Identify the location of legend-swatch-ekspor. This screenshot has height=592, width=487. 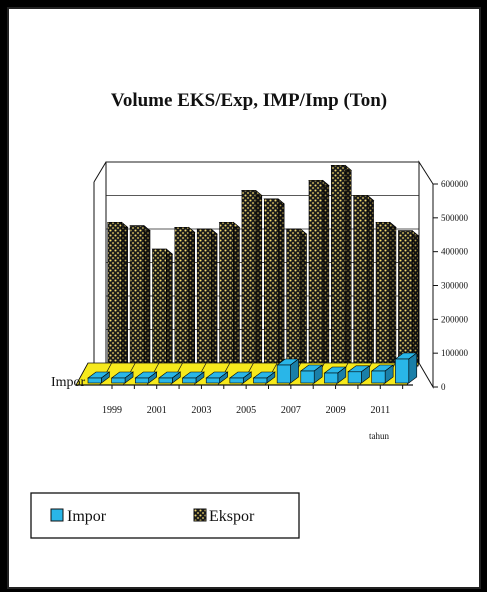
(200, 515).